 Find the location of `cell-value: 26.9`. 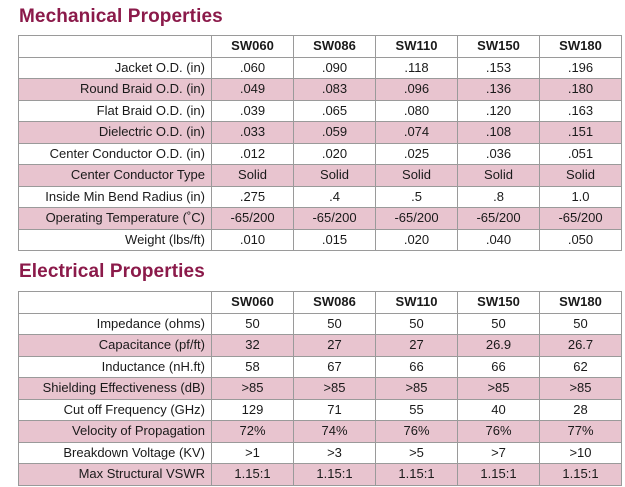

cell-value: 26.9 is located at coordinates (498, 345).